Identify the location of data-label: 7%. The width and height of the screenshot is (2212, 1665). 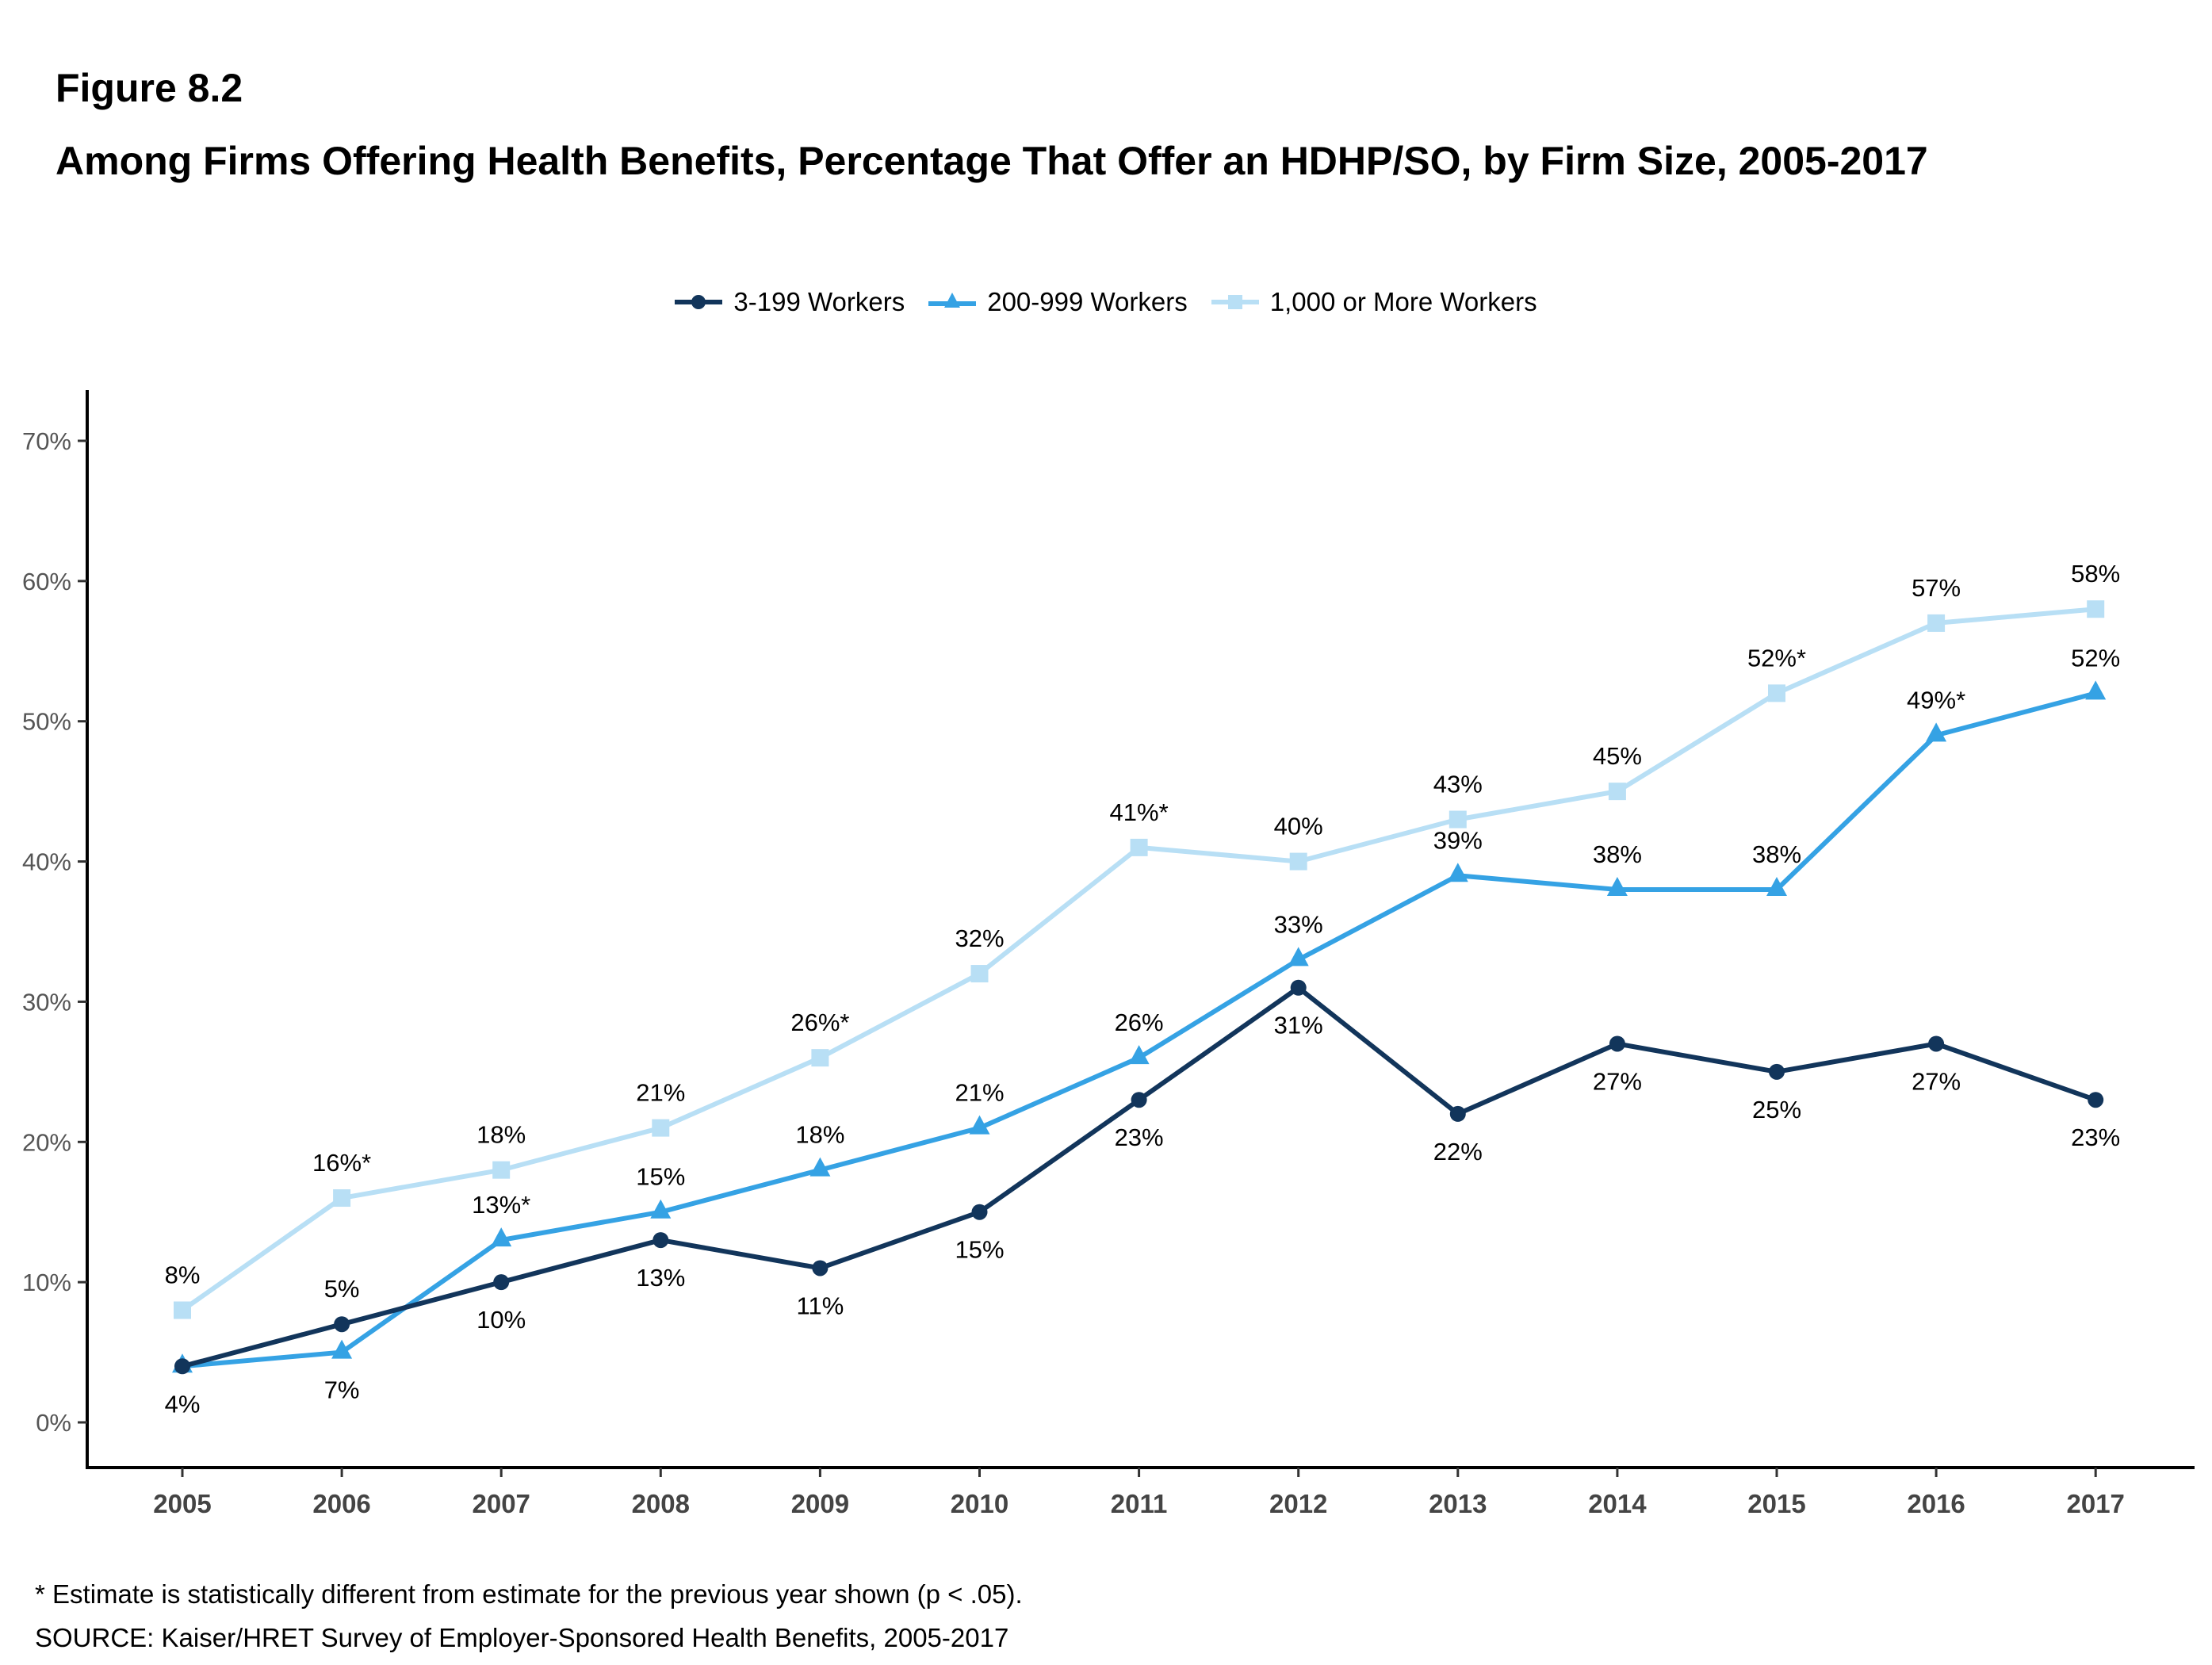
(342, 1390).